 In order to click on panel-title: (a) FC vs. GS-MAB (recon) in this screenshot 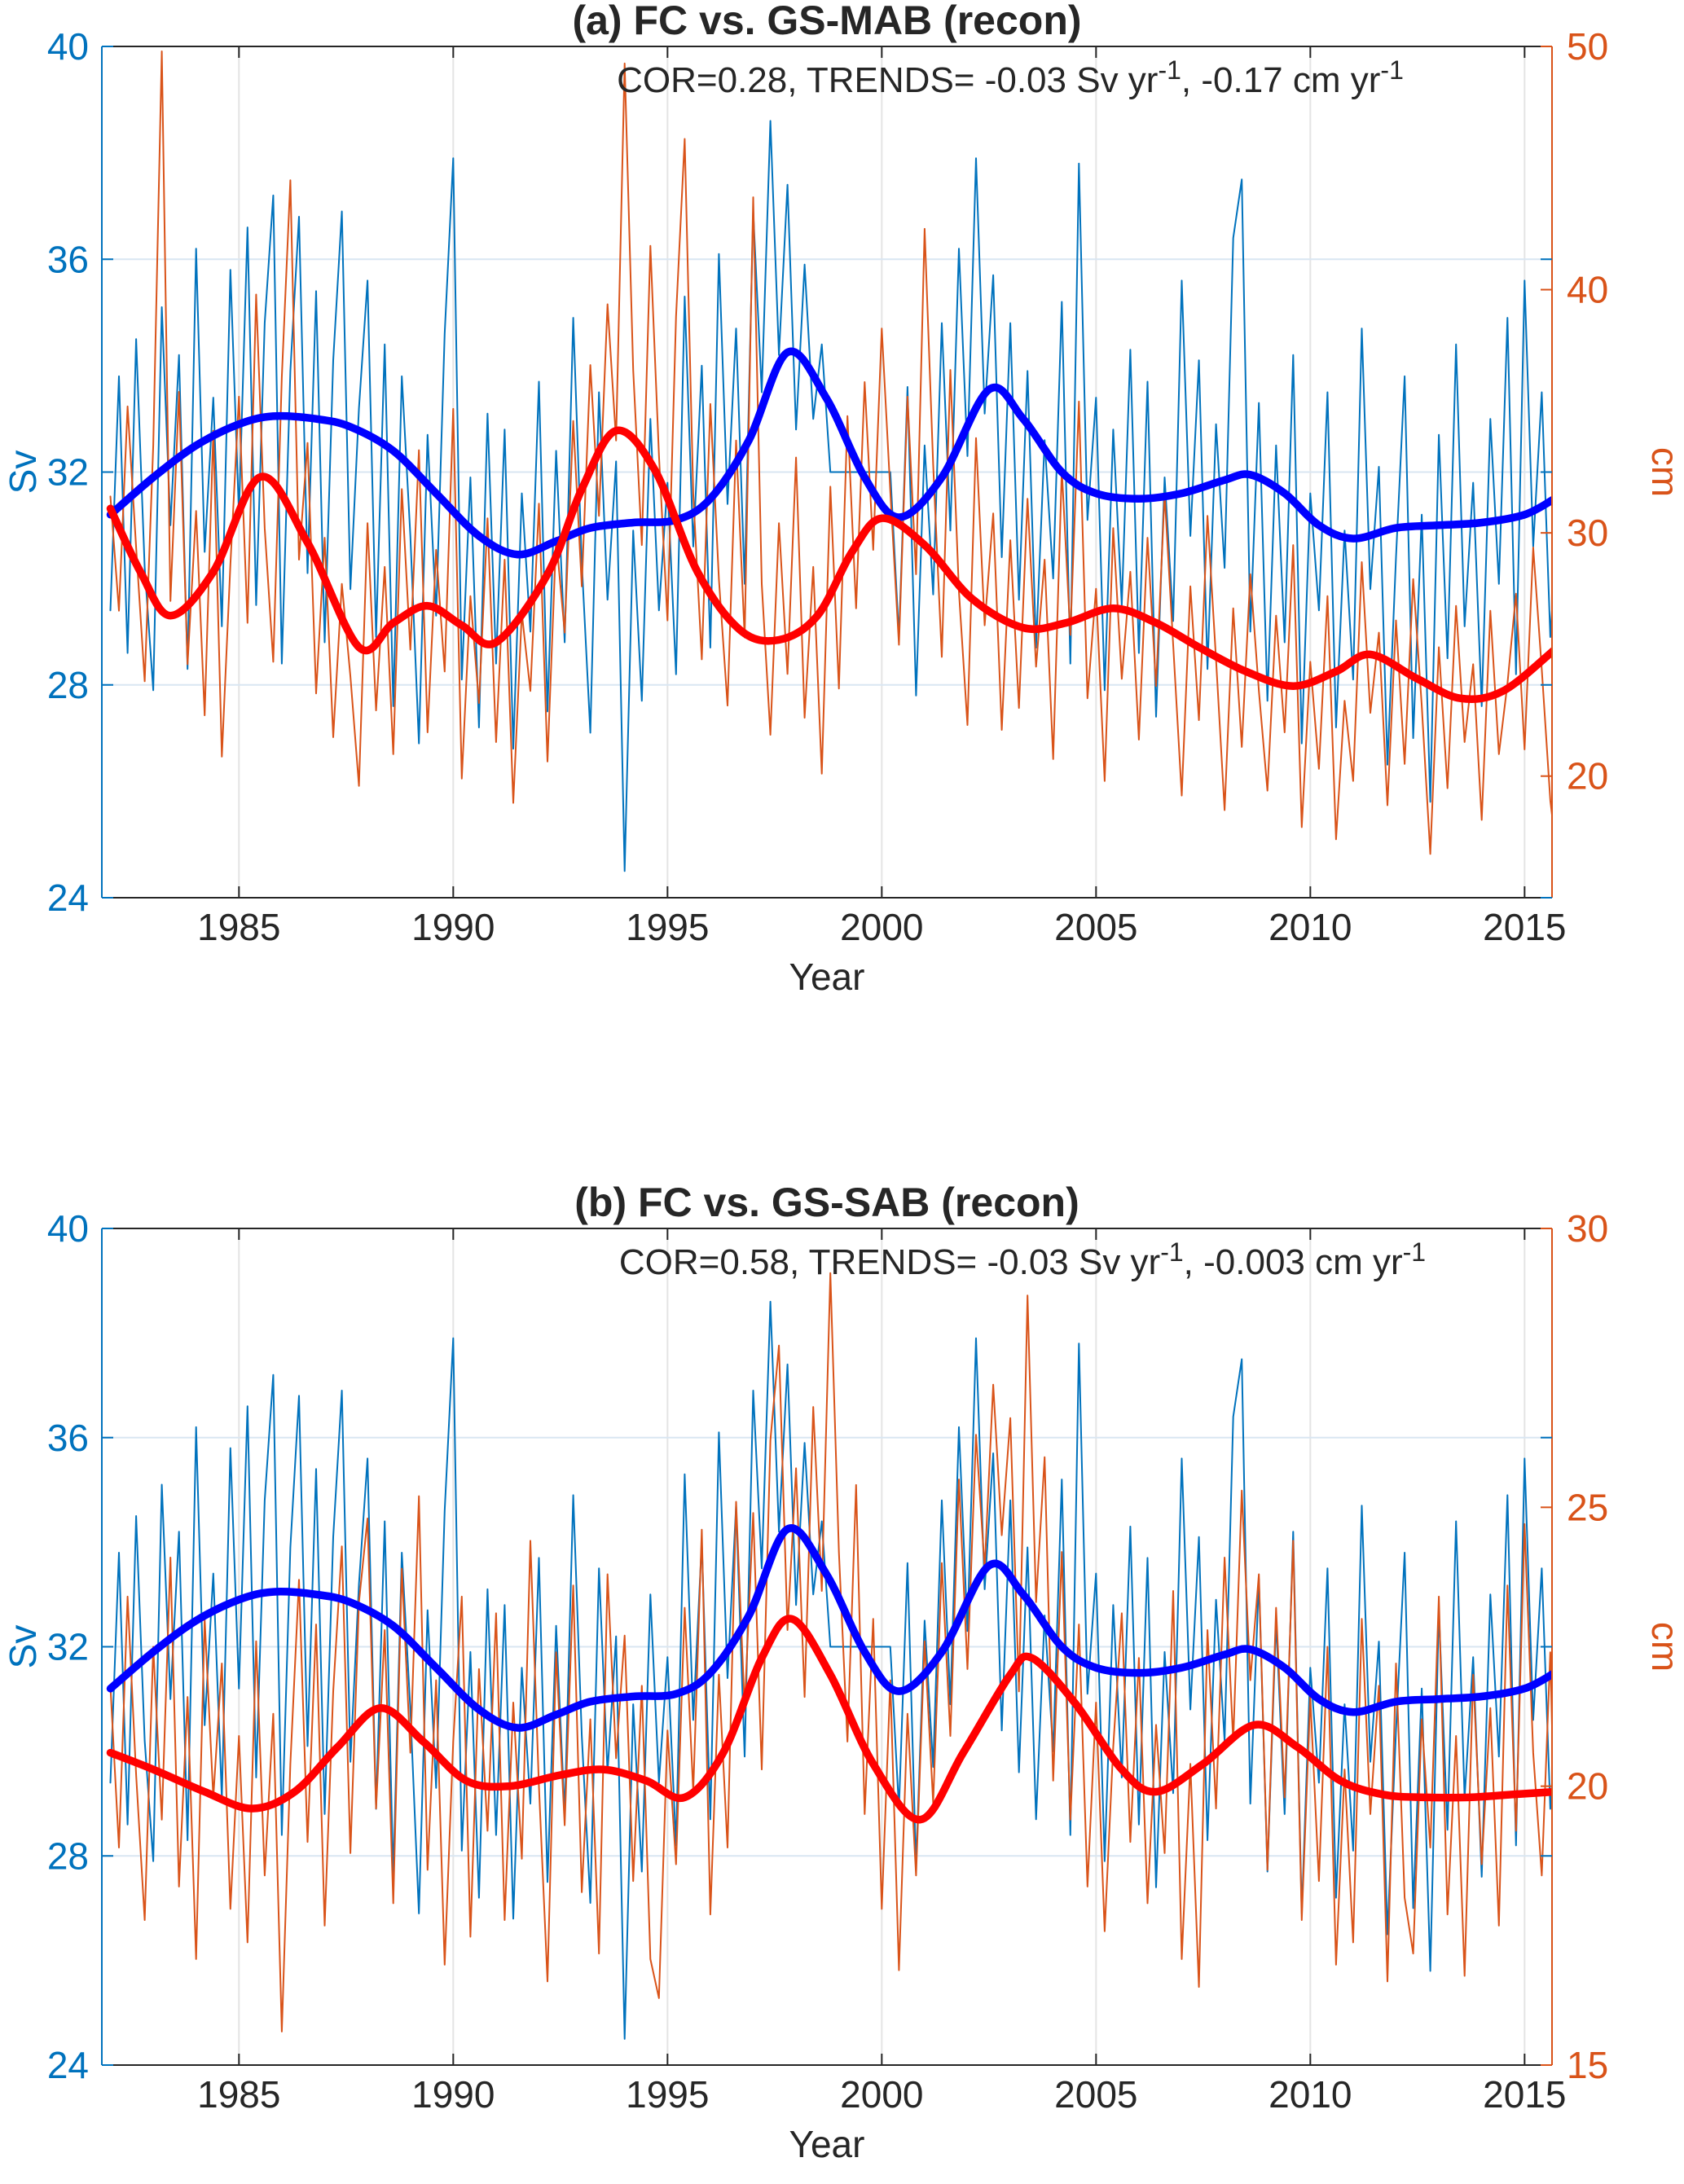, I will do `click(827, 21)`.